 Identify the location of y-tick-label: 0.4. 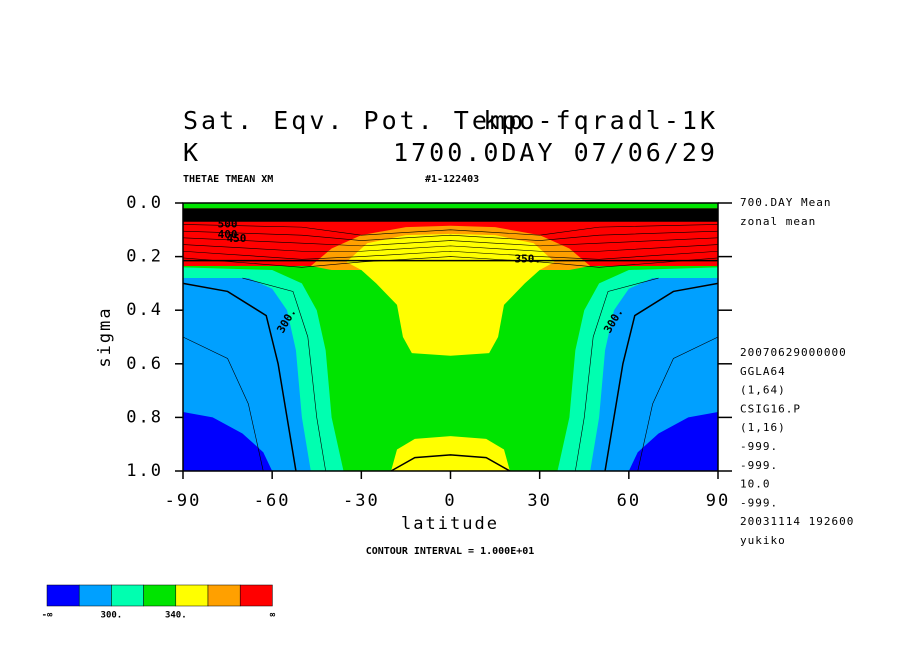
(144, 310).